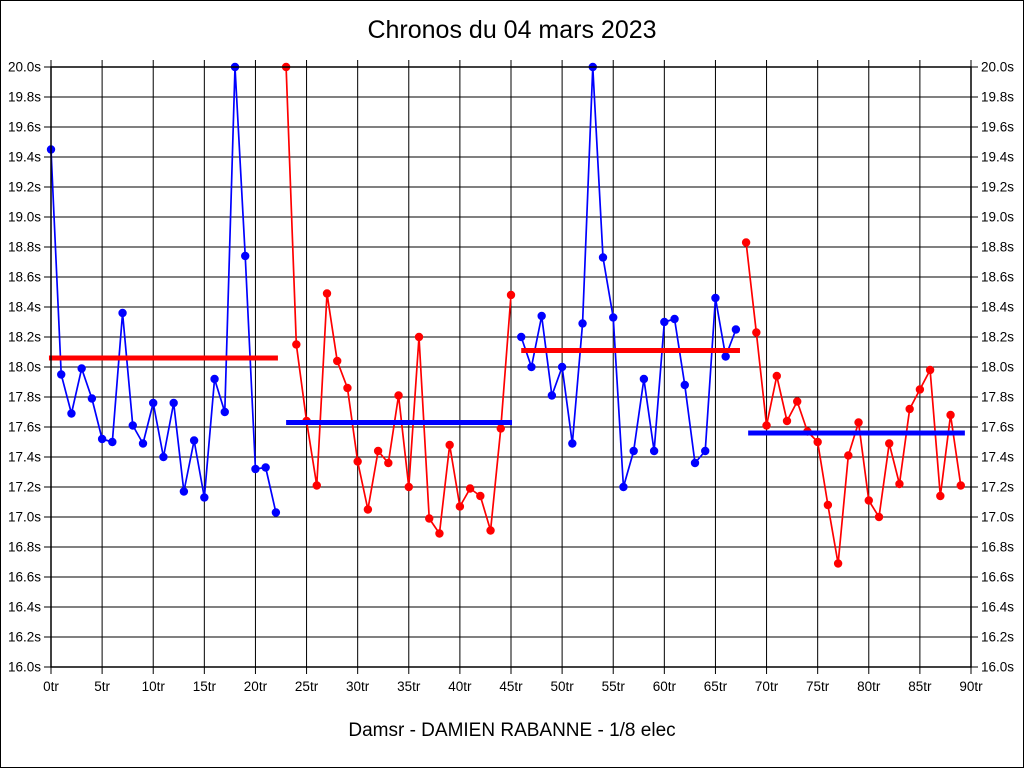 This screenshot has height=768, width=1024. I want to click on x-tick-label: 85tr, so click(920, 686).